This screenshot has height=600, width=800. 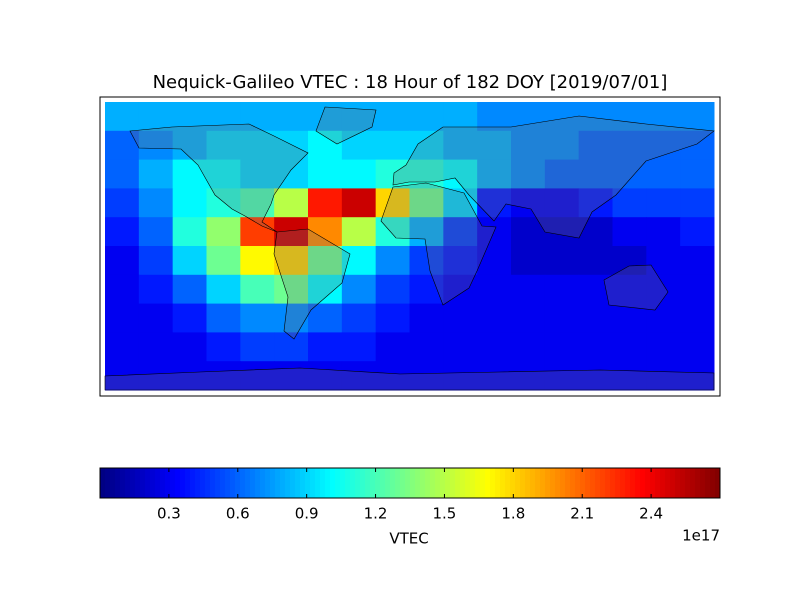 What do you see at coordinates (238, 514) in the screenshot?
I see `colorbar-tick-label: 0.6` at bounding box center [238, 514].